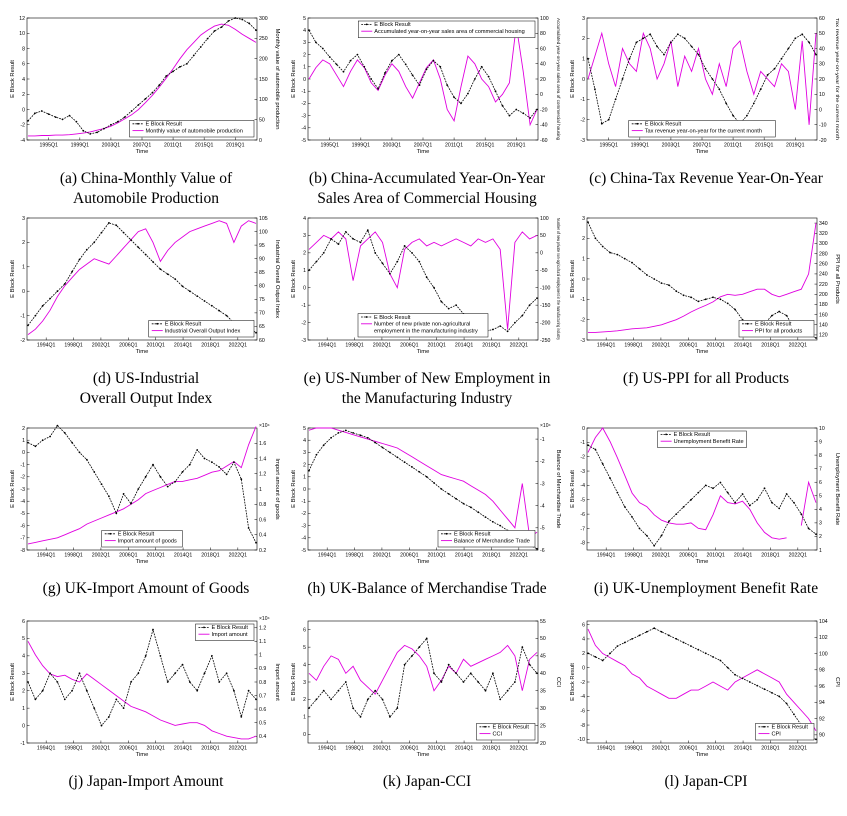 The image size is (847, 816). Describe the element at coordinates (22, 478) in the screenshot. I see `y-left-tick-label: -2` at that location.